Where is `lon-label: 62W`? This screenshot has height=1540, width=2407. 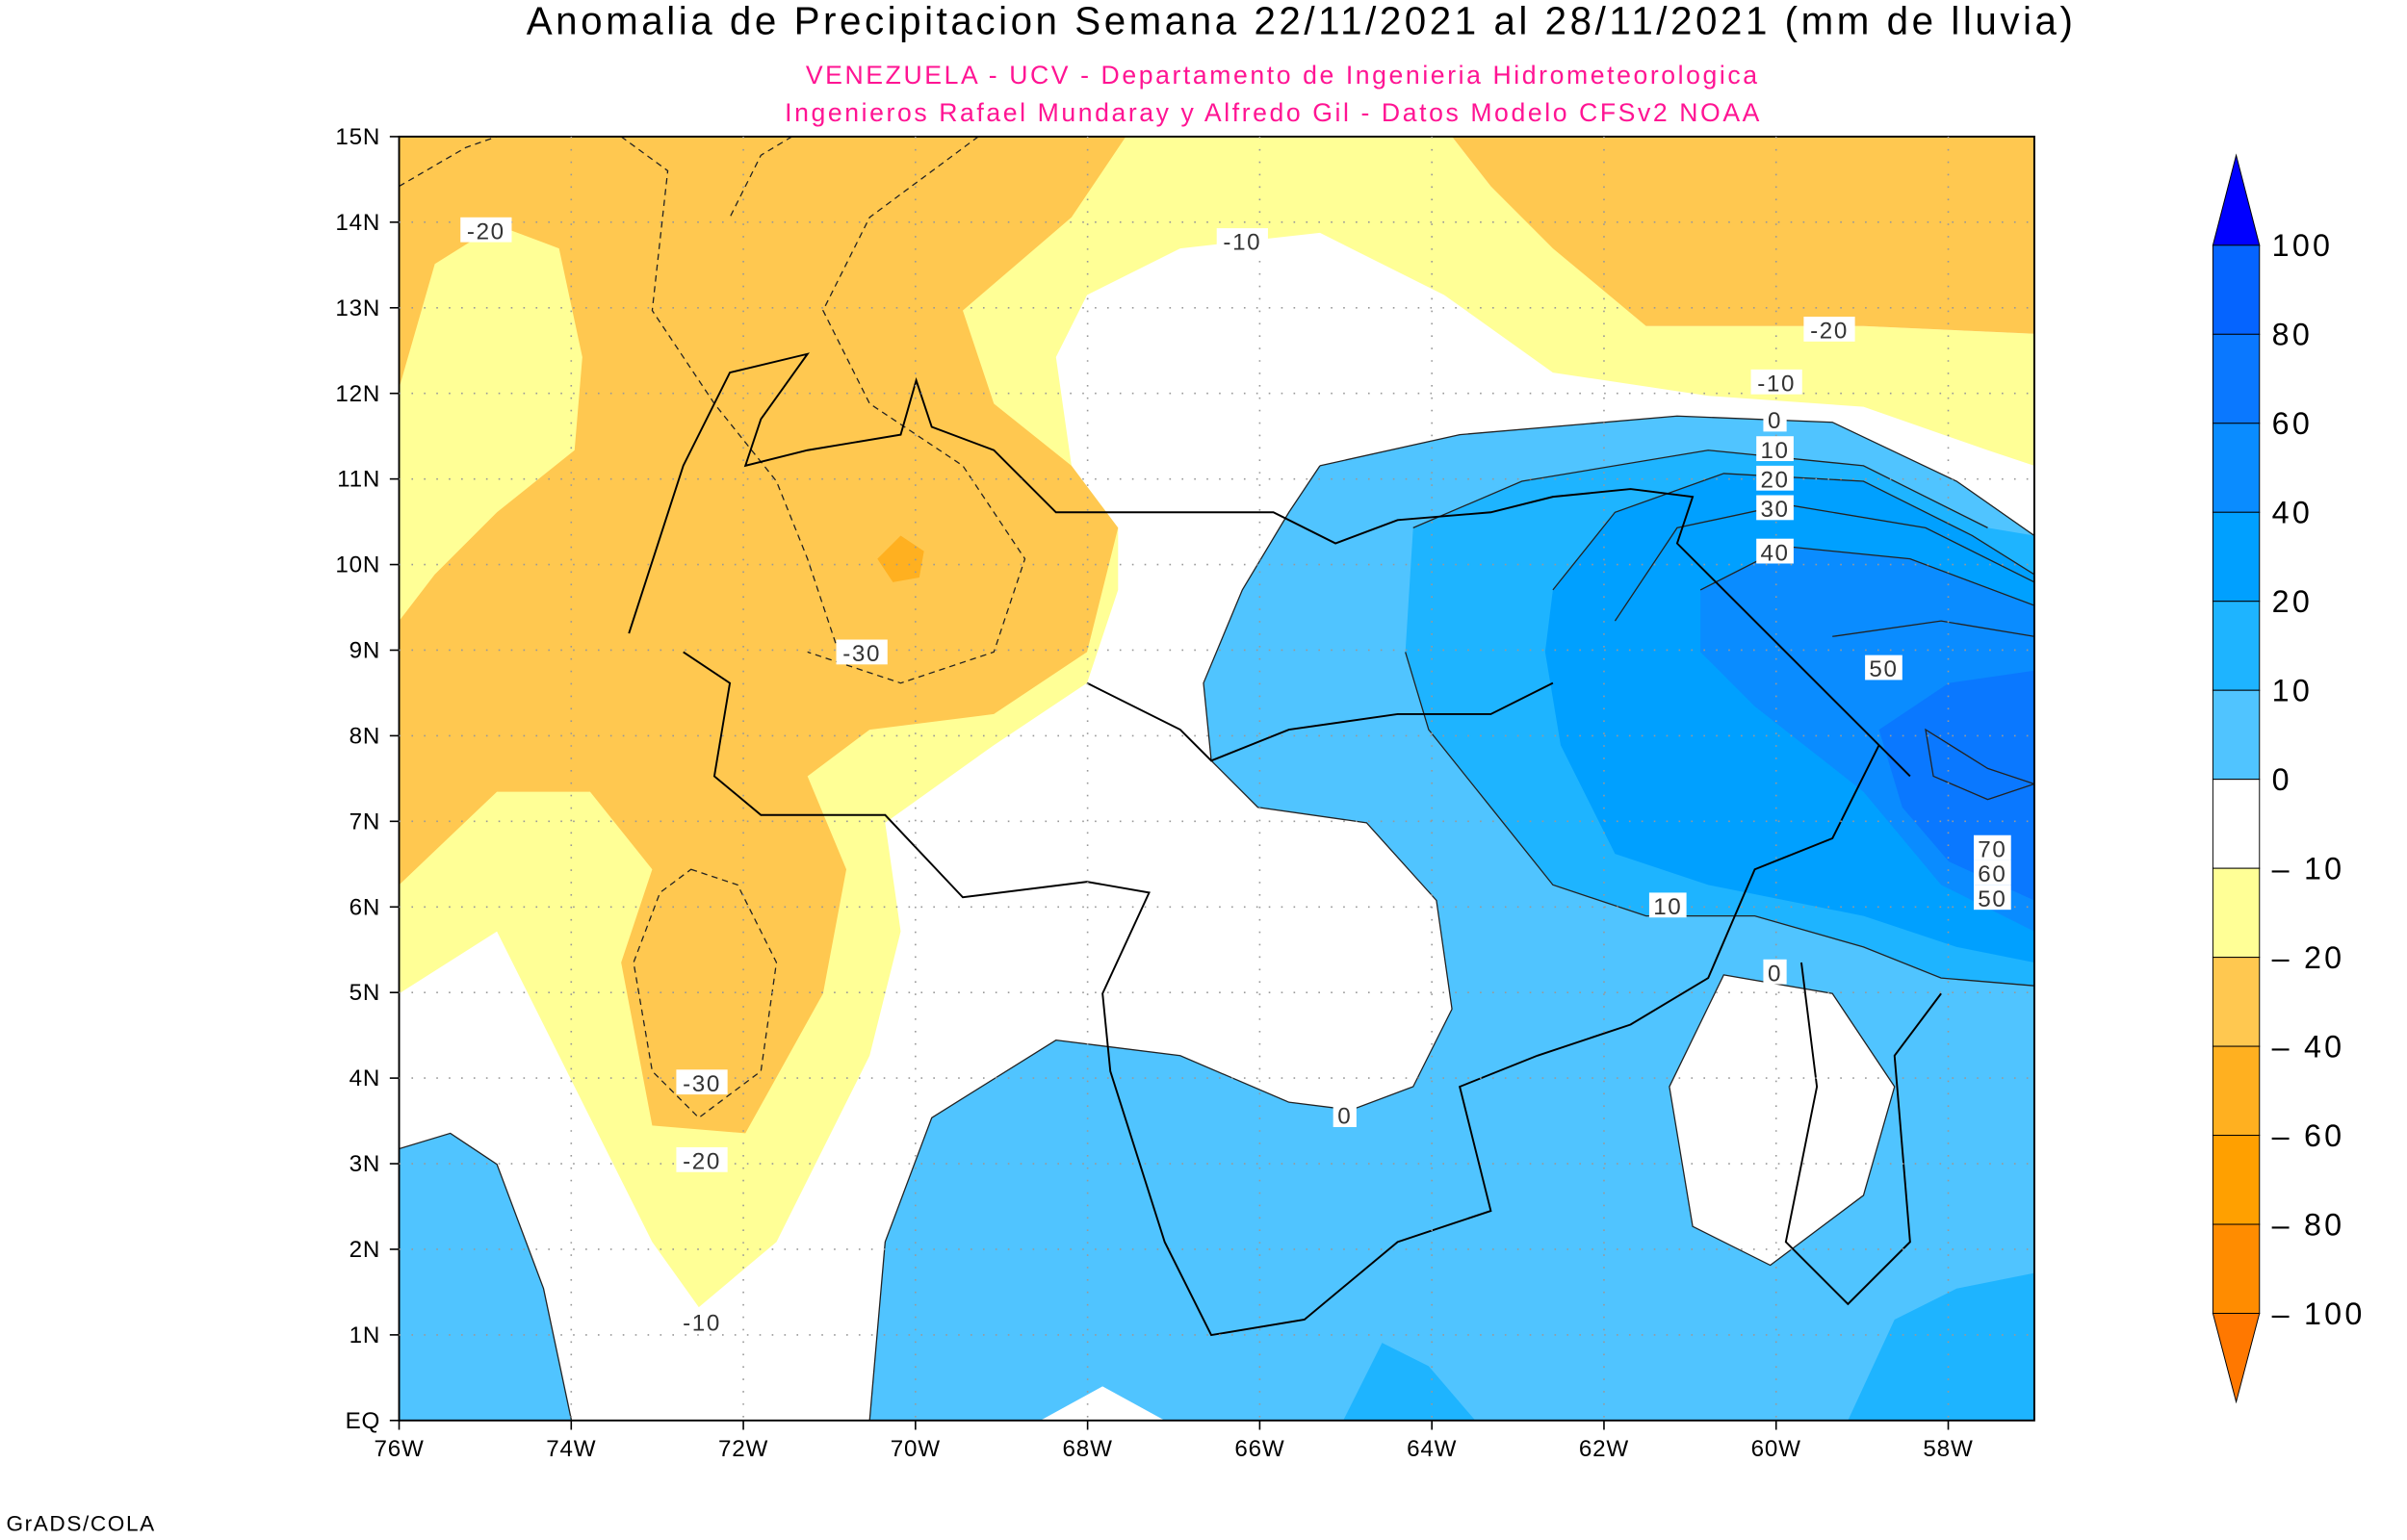 lon-label: 62W is located at coordinates (1604, 1449).